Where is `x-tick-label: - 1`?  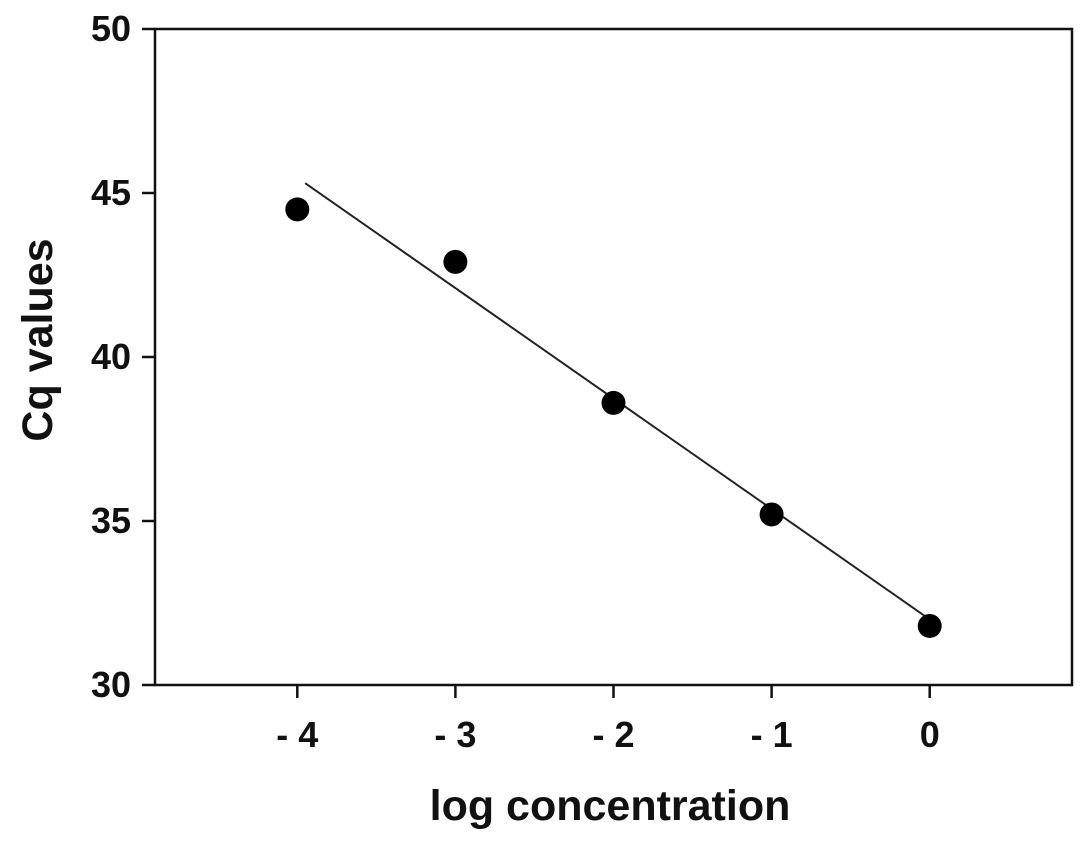 x-tick-label: - 1 is located at coordinates (772, 734).